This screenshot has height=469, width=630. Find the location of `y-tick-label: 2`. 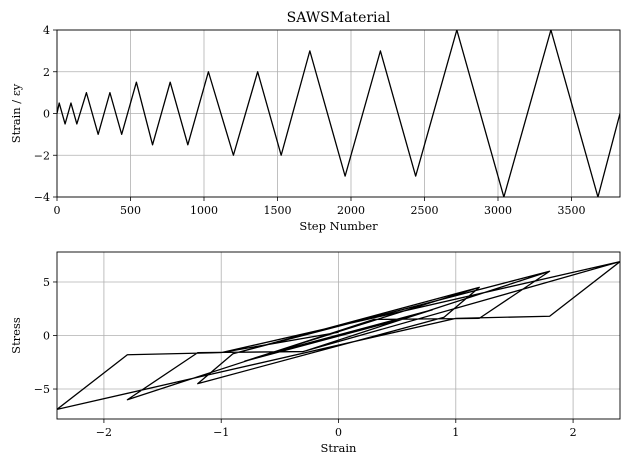

y-tick-label: 2 is located at coordinates (46, 72).